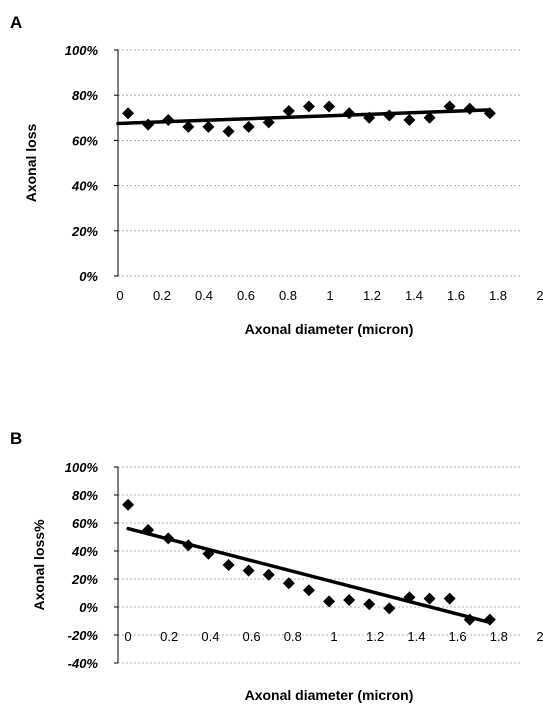 This screenshot has width=543, height=704. I want to click on chart-b-x-tick-label: 0.6, so click(252, 636).